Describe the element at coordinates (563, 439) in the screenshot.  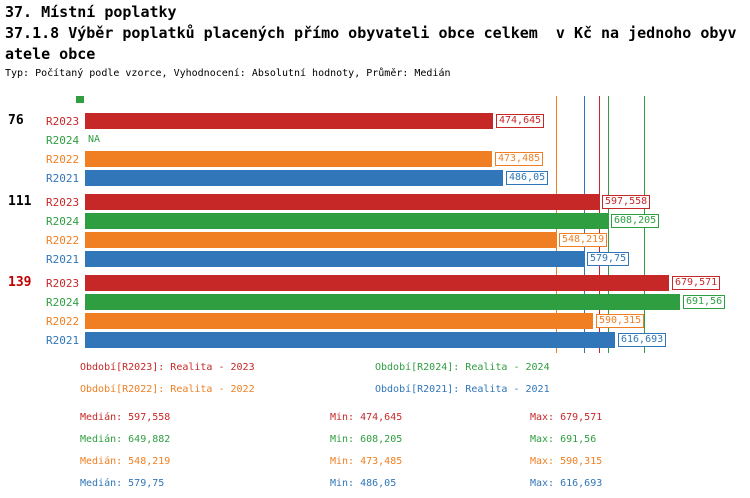
I see `stat-max-r2024: Max: 691,56` at that location.